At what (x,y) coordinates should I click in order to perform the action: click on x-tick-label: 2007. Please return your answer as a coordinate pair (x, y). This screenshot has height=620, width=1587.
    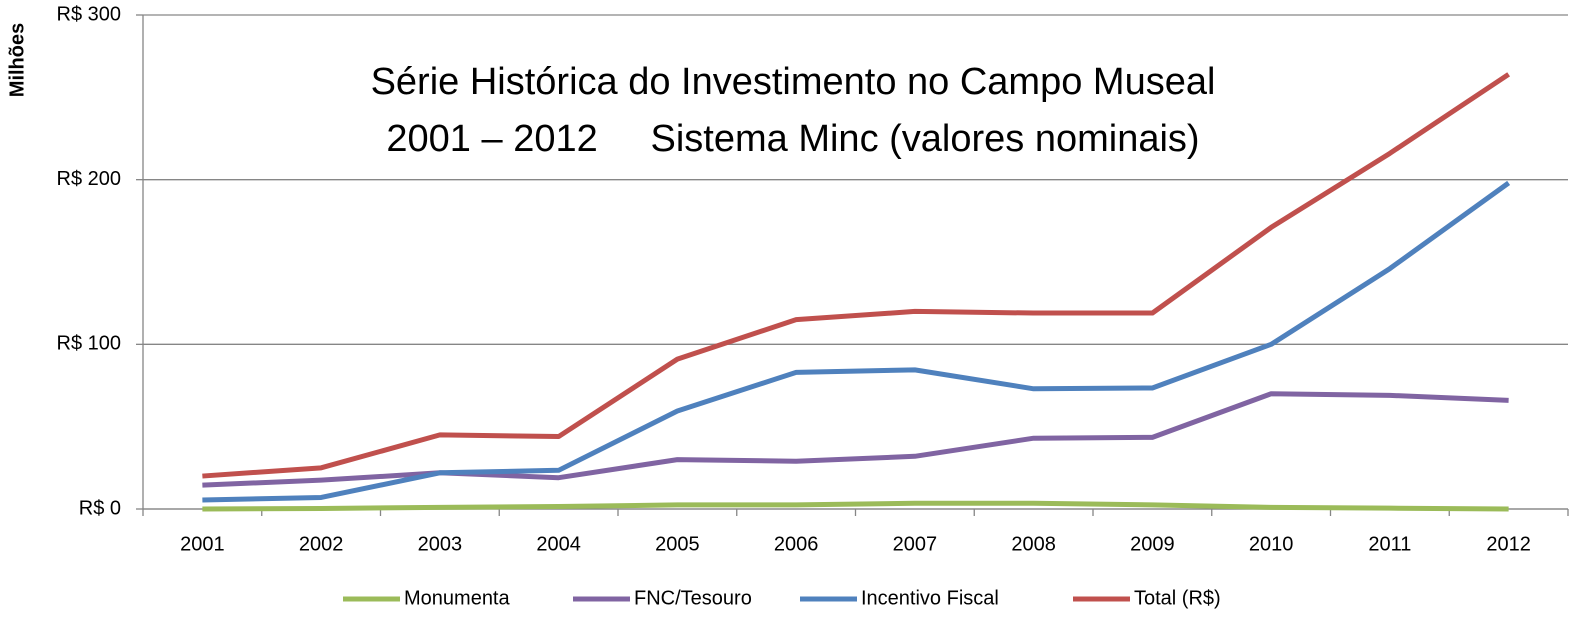
    Looking at the image, I should click on (915, 544).